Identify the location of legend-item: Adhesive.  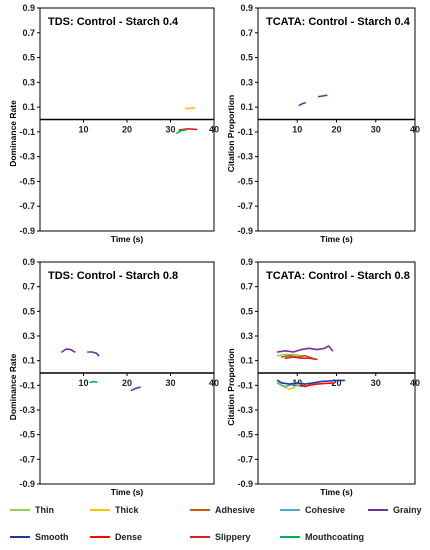
(222, 510).